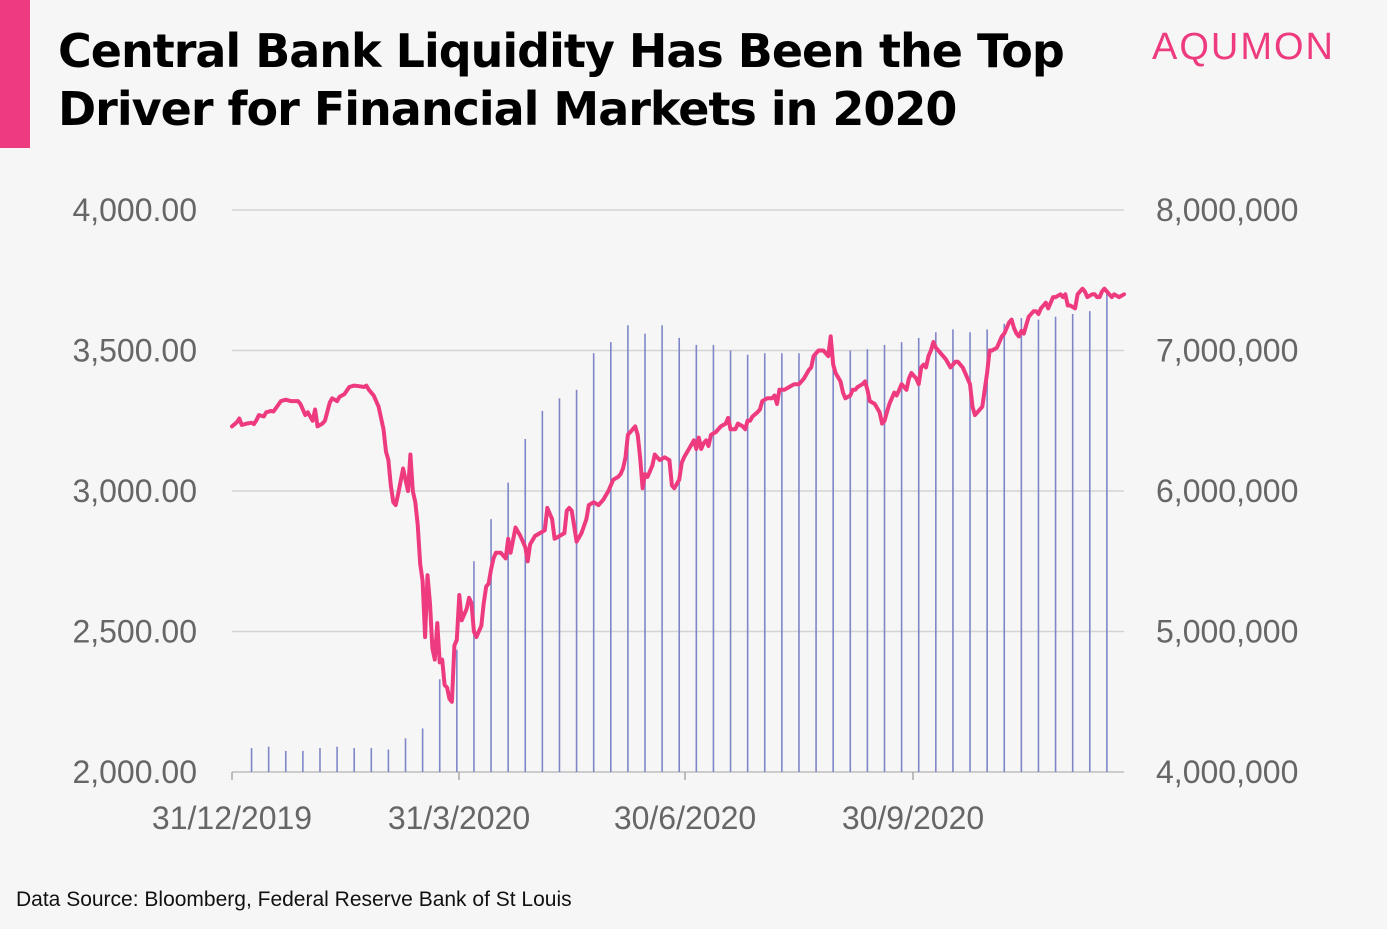 This screenshot has width=1387, height=929. What do you see at coordinates (685, 818) in the screenshot?
I see `x-tick-label: 30/6/2020` at bounding box center [685, 818].